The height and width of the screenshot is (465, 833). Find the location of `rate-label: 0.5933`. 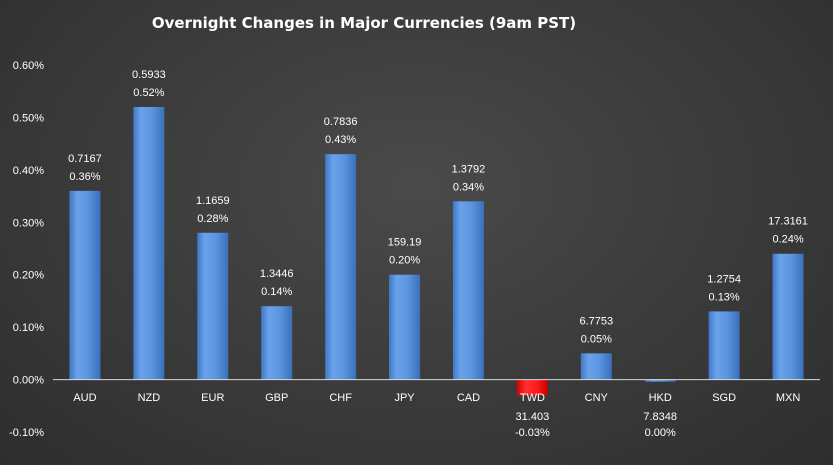

rate-label: 0.5933 is located at coordinates (149, 75).